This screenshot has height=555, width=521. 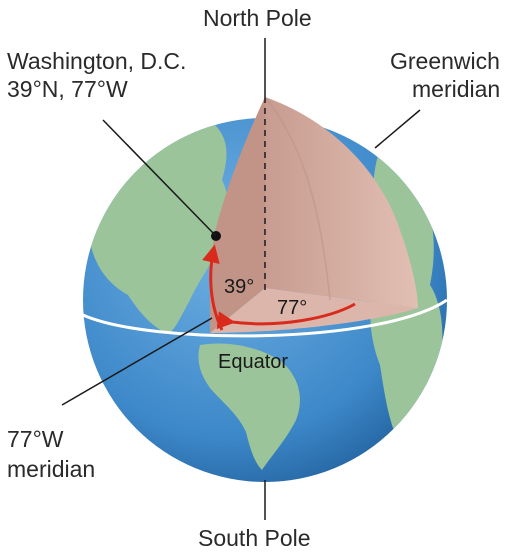 What do you see at coordinates (257, 18) in the screenshot?
I see `north-pole-label: North Pole` at bounding box center [257, 18].